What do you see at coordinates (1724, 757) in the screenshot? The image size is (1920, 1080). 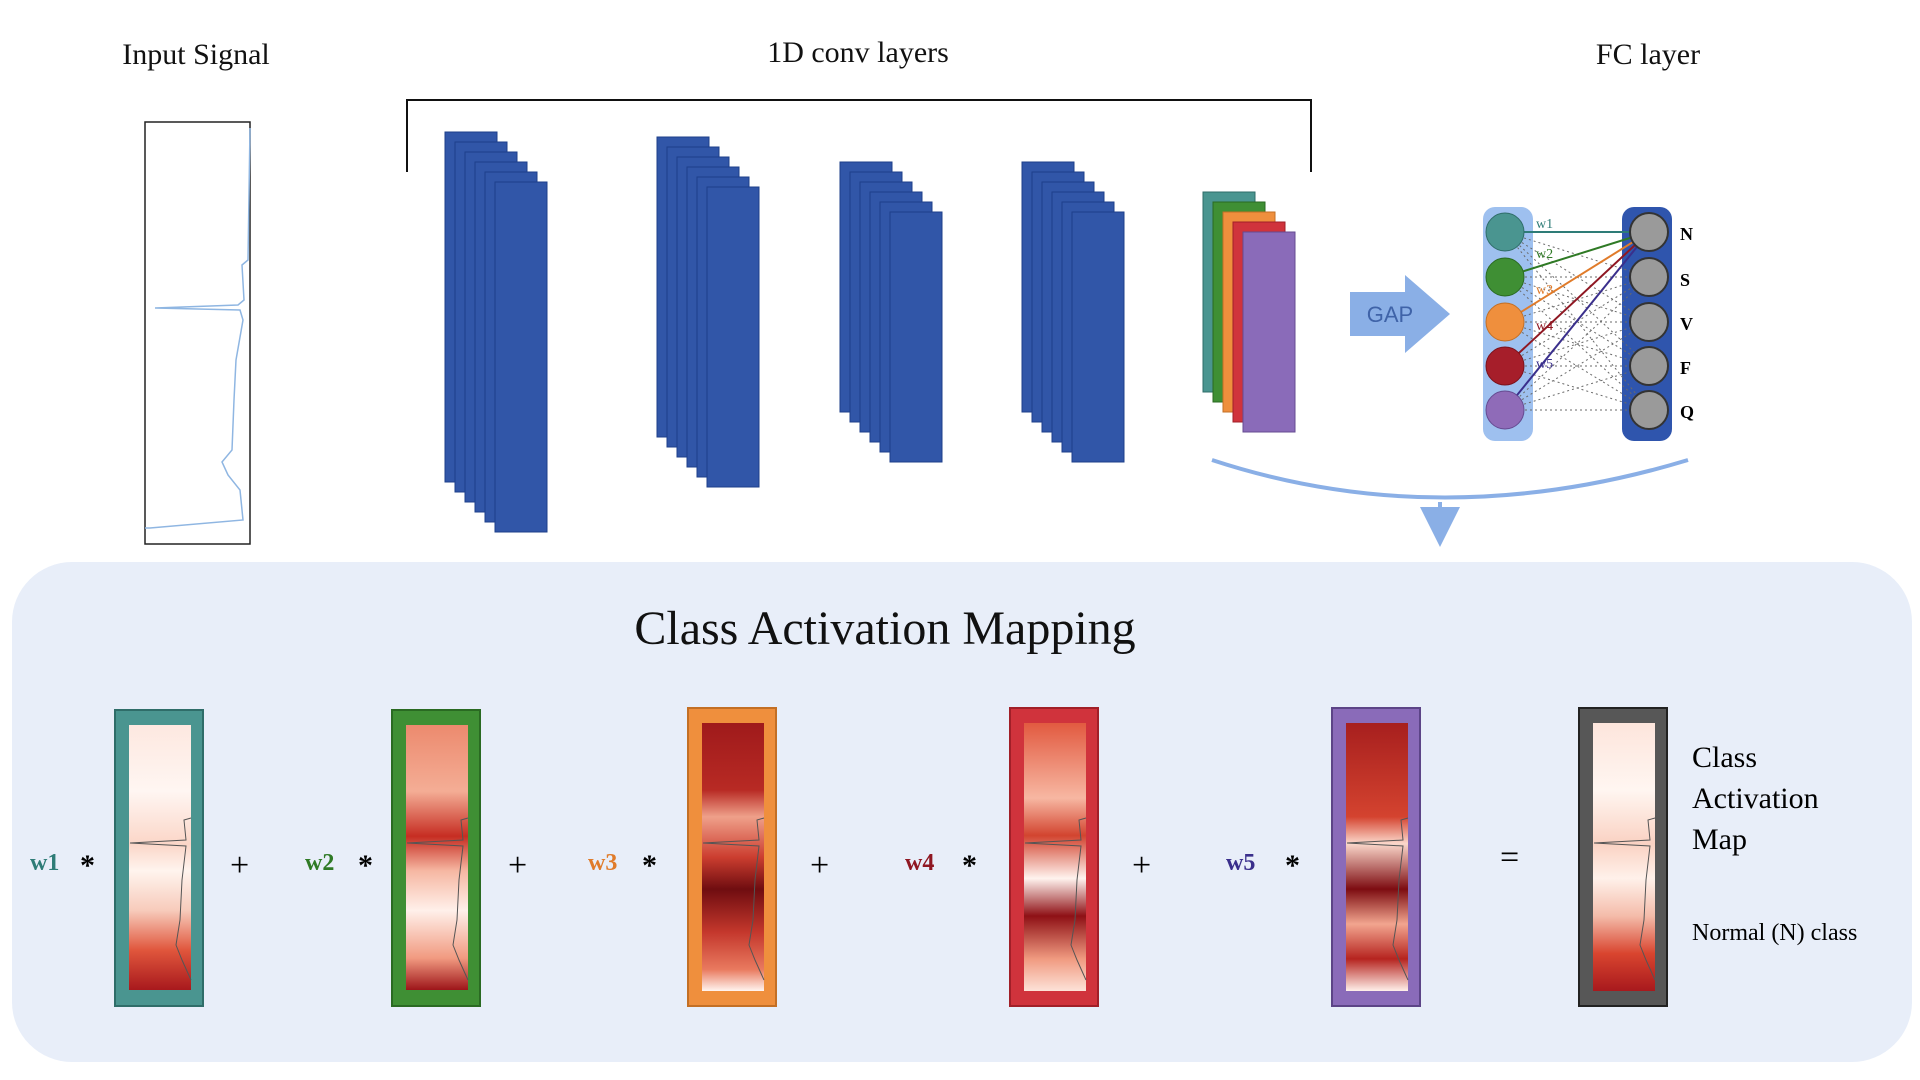 I see `cam-result-label-line-1: Class` at bounding box center [1724, 757].